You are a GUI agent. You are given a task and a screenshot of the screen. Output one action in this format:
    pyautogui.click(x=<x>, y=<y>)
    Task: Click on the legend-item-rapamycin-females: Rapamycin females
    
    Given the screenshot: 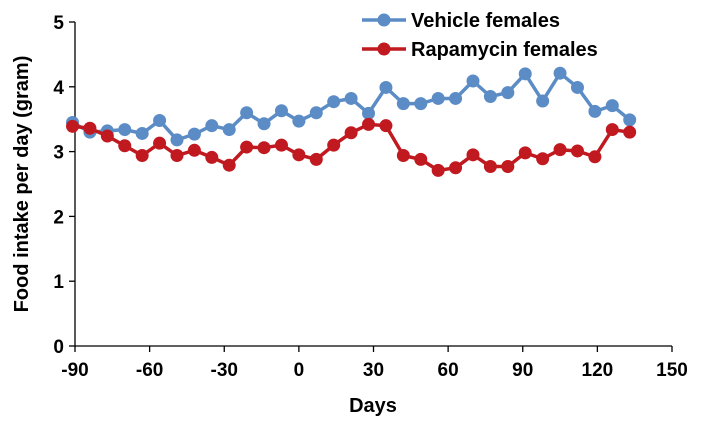 What is the action you would take?
    pyautogui.click(x=480, y=50)
    